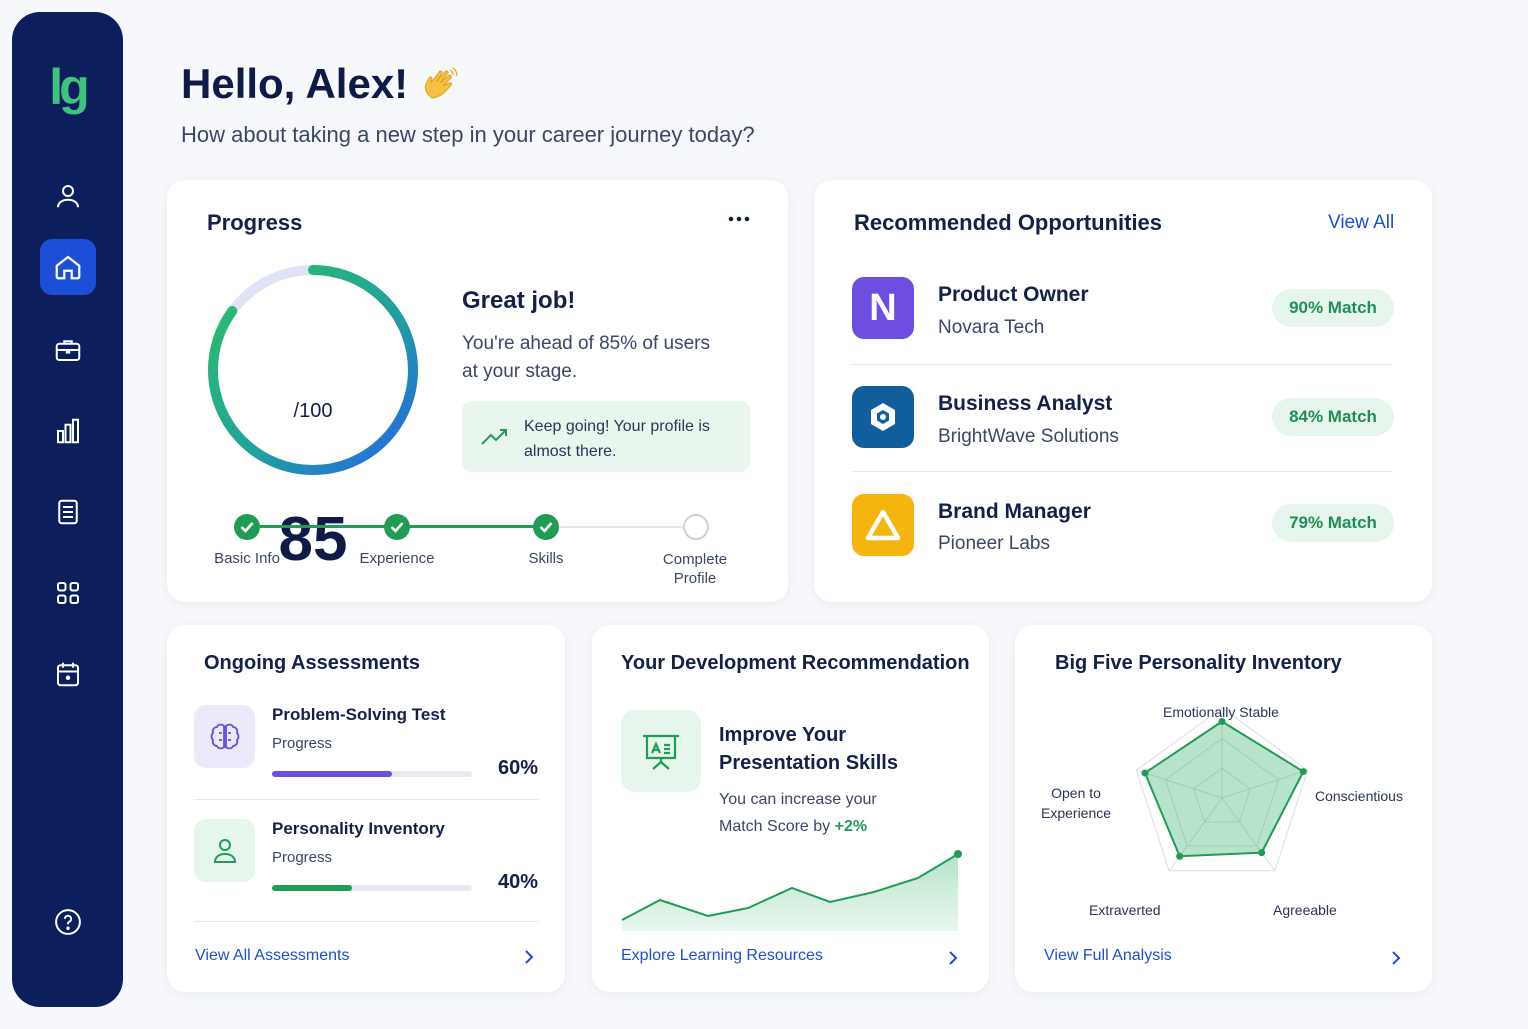 Image resolution: width=1528 pixels, height=1029 pixels. Describe the element at coordinates (695, 559) in the screenshot. I see `step-label-line: Complete` at that location.